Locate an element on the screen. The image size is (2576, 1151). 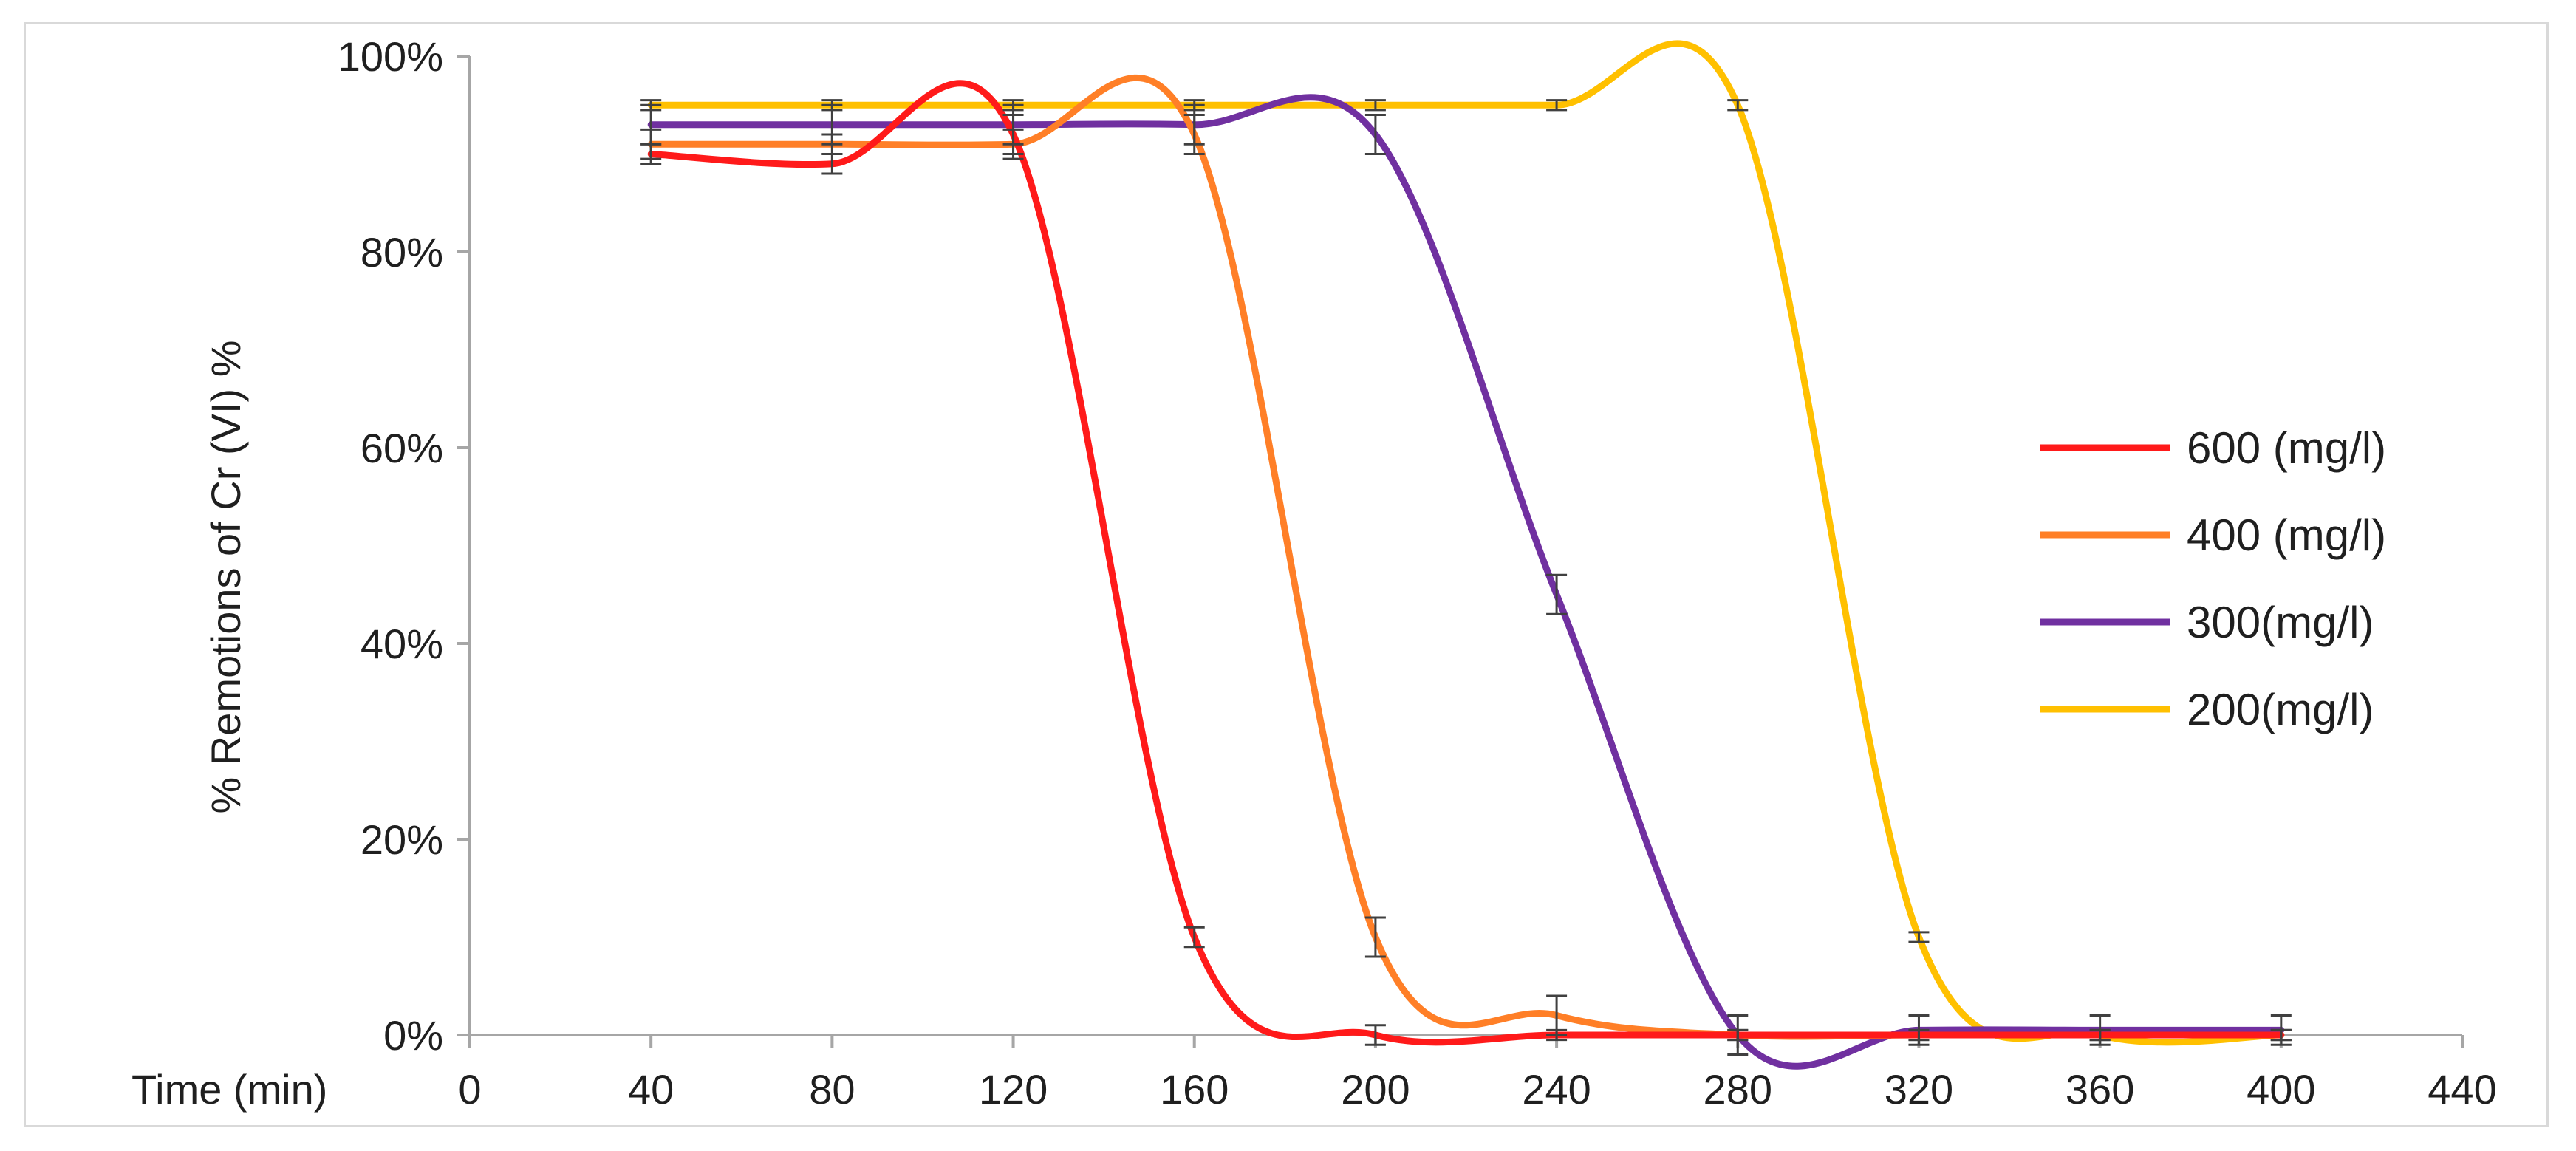
y-axis-title: % Remotions of Cr (VI) % is located at coordinates (226, 577).